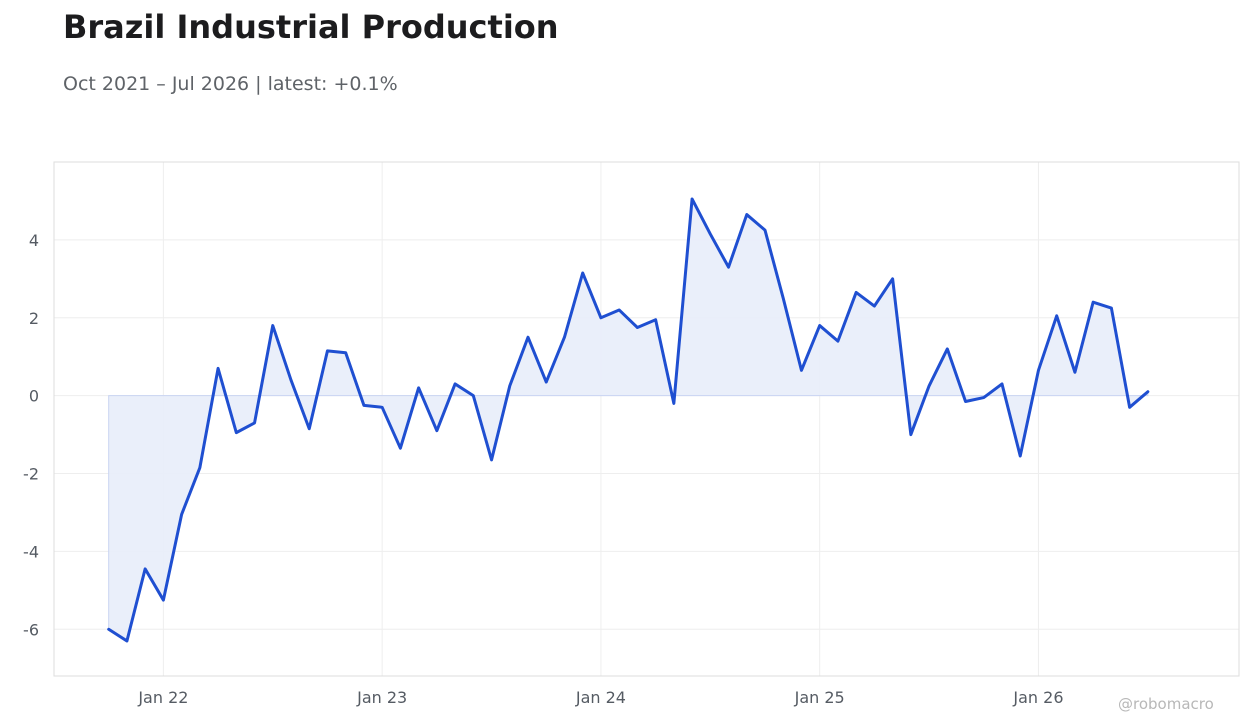 This screenshot has width=1260, height=728. I want to click on x-axis-ticks: Jan 22 Jan 23 Jan 24 Jan 25 Jan 26, so click(600, 697).